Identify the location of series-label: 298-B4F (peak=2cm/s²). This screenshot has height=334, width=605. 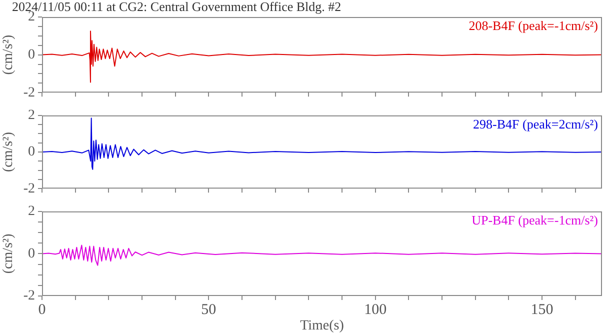
(535, 124).